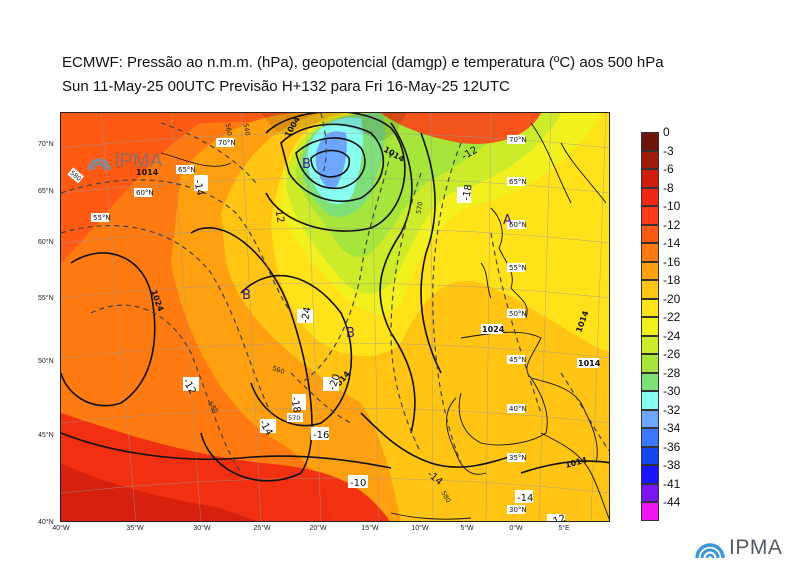  Describe the element at coordinates (672, 465) in the screenshot. I see `colorbar-label: -38` at that location.